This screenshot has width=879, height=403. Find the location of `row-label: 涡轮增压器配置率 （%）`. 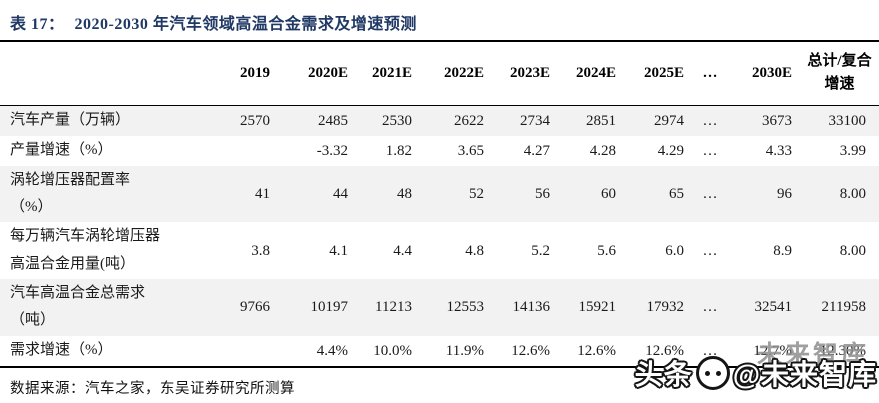

row-label: 涡轮增压器配置率 （%） is located at coordinates (70, 193).